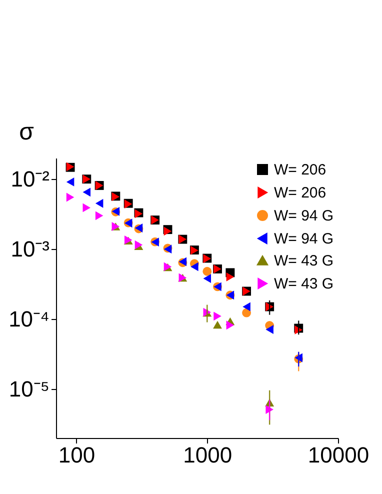 The height and width of the screenshot is (494, 382). What do you see at coordinates (339, 455) in the screenshot?
I see `x-tick-label: 10000` at bounding box center [339, 455].